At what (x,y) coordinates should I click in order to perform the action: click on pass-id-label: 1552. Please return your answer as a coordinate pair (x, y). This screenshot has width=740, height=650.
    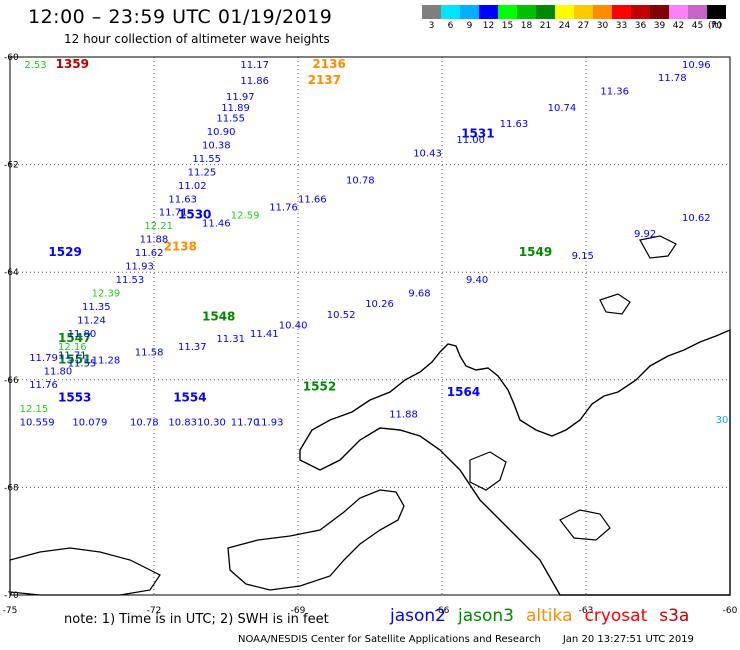
    Looking at the image, I should click on (319, 387).